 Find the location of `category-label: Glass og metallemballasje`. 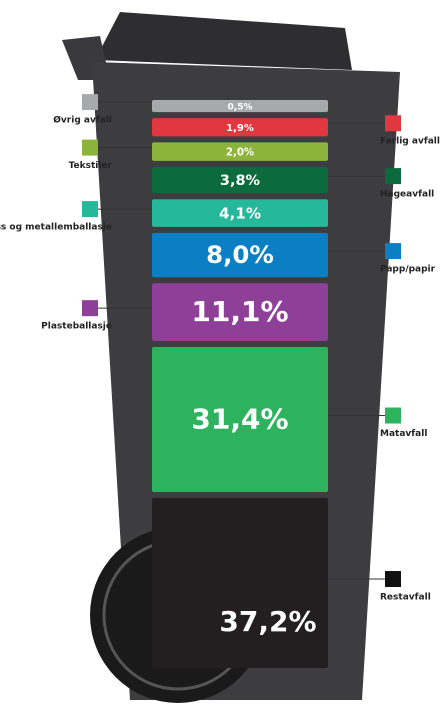

category-label: Glass og metallemballasje is located at coordinates (56, 228).